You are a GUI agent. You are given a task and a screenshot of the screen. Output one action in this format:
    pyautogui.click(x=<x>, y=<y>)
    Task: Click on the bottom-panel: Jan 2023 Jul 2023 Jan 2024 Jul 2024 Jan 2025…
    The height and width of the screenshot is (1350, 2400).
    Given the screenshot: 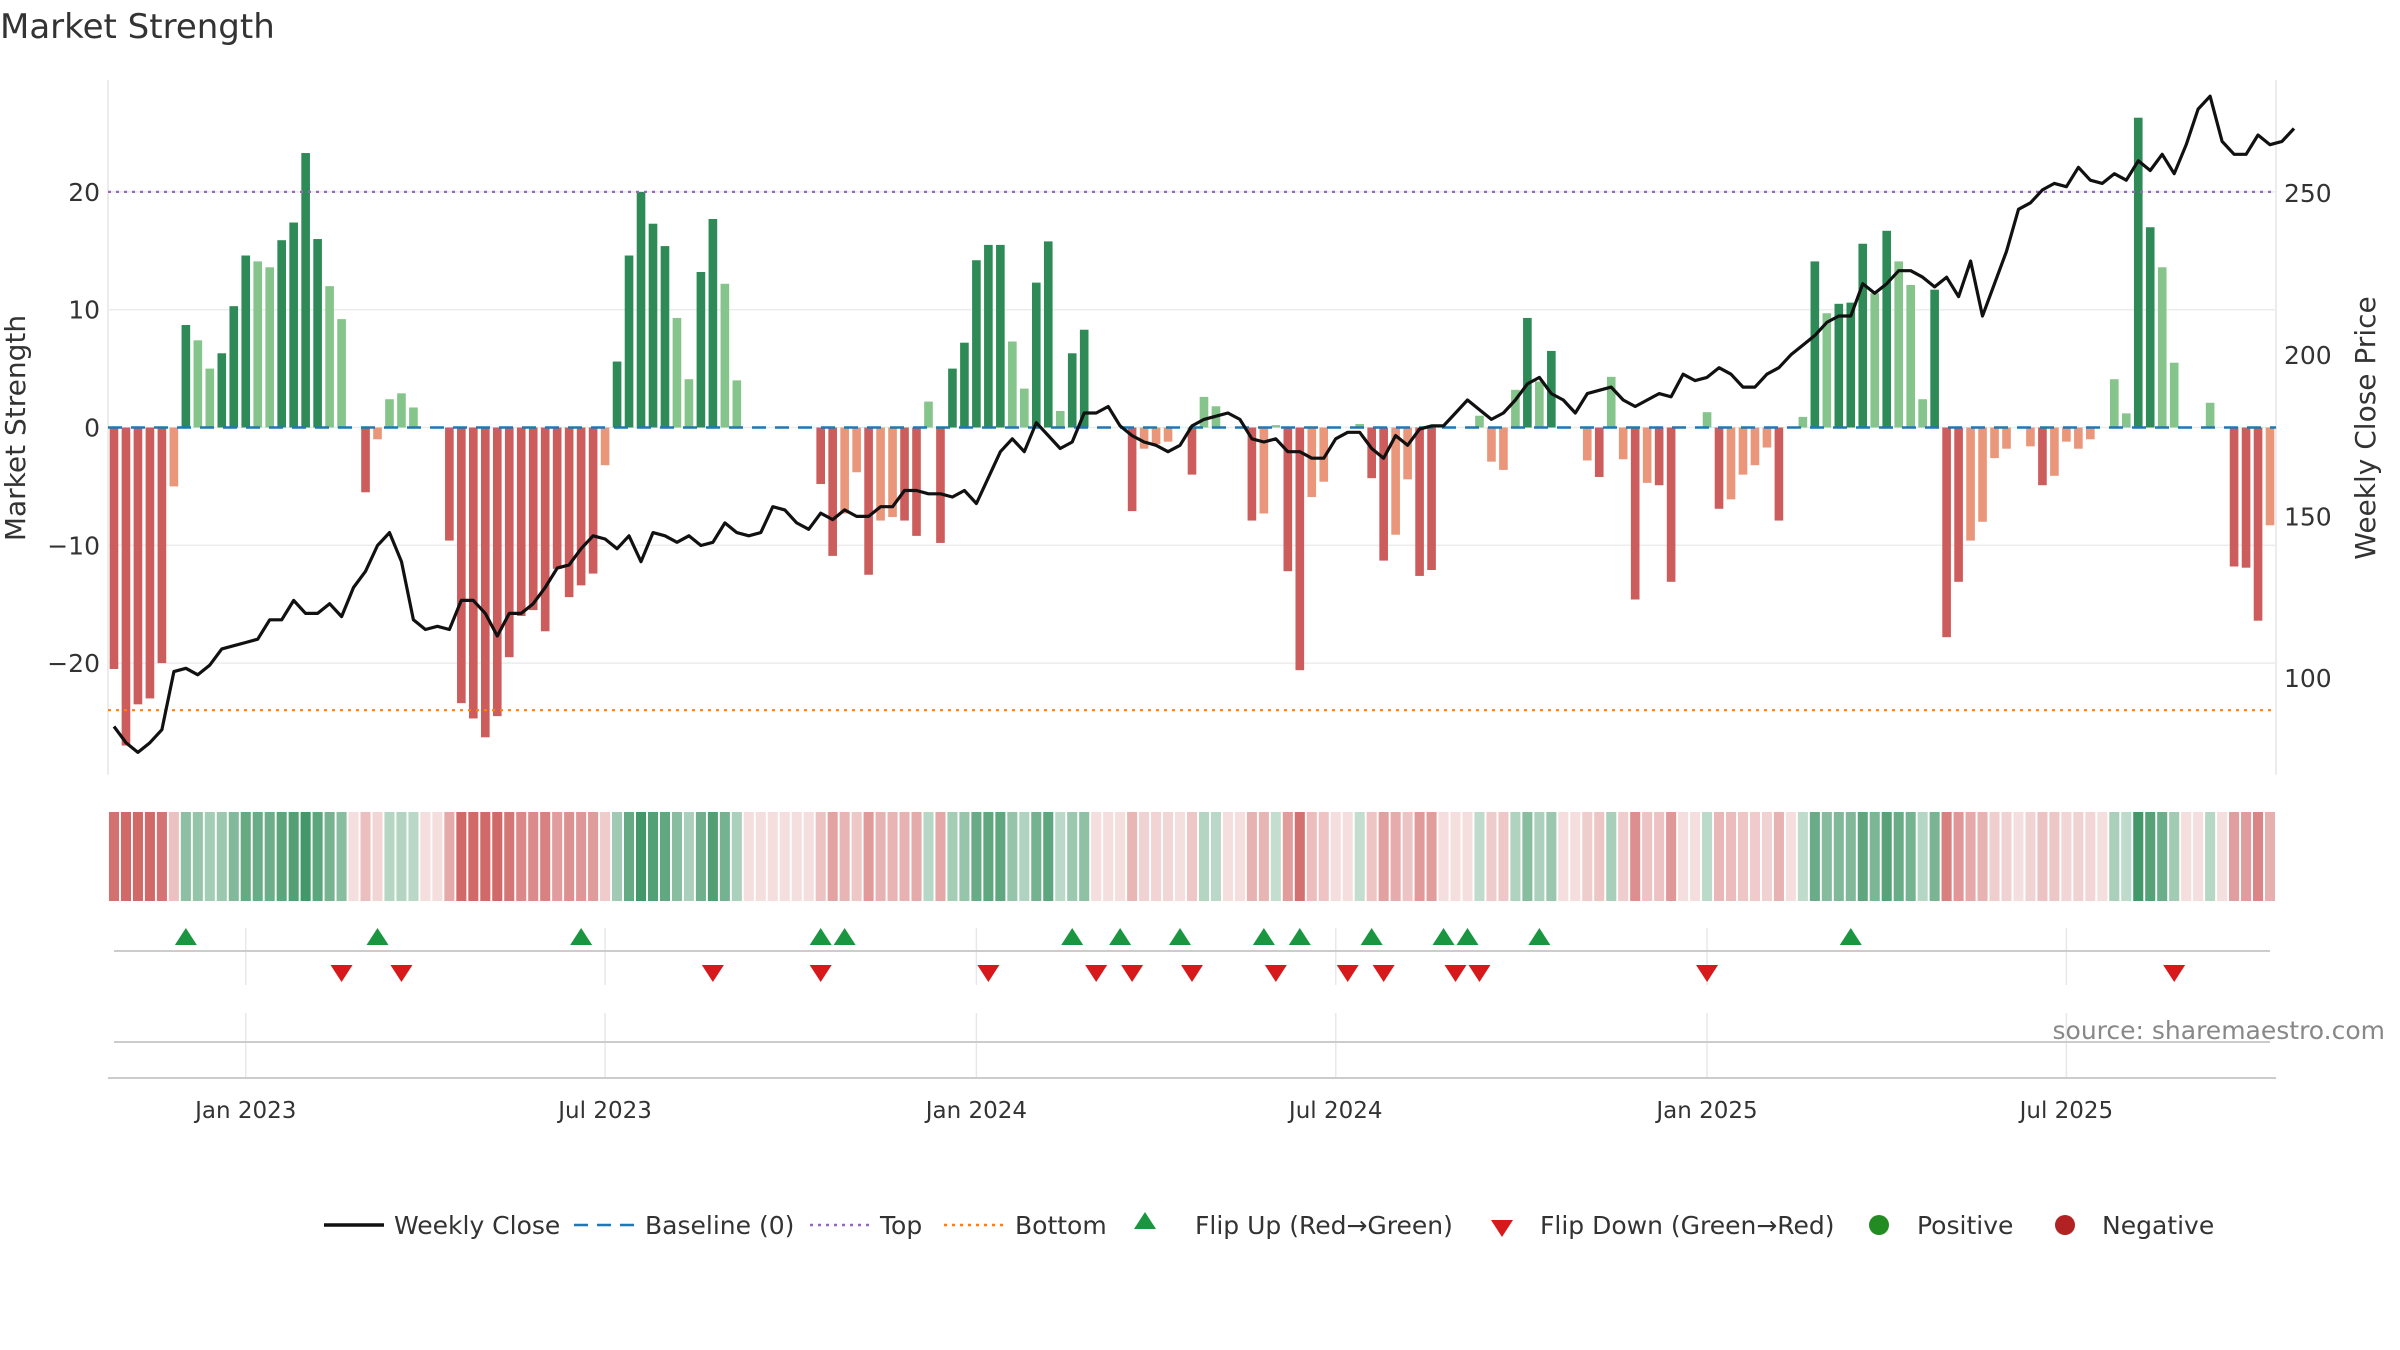 What is the action you would take?
    pyautogui.click(x=1246, y=1068)
    